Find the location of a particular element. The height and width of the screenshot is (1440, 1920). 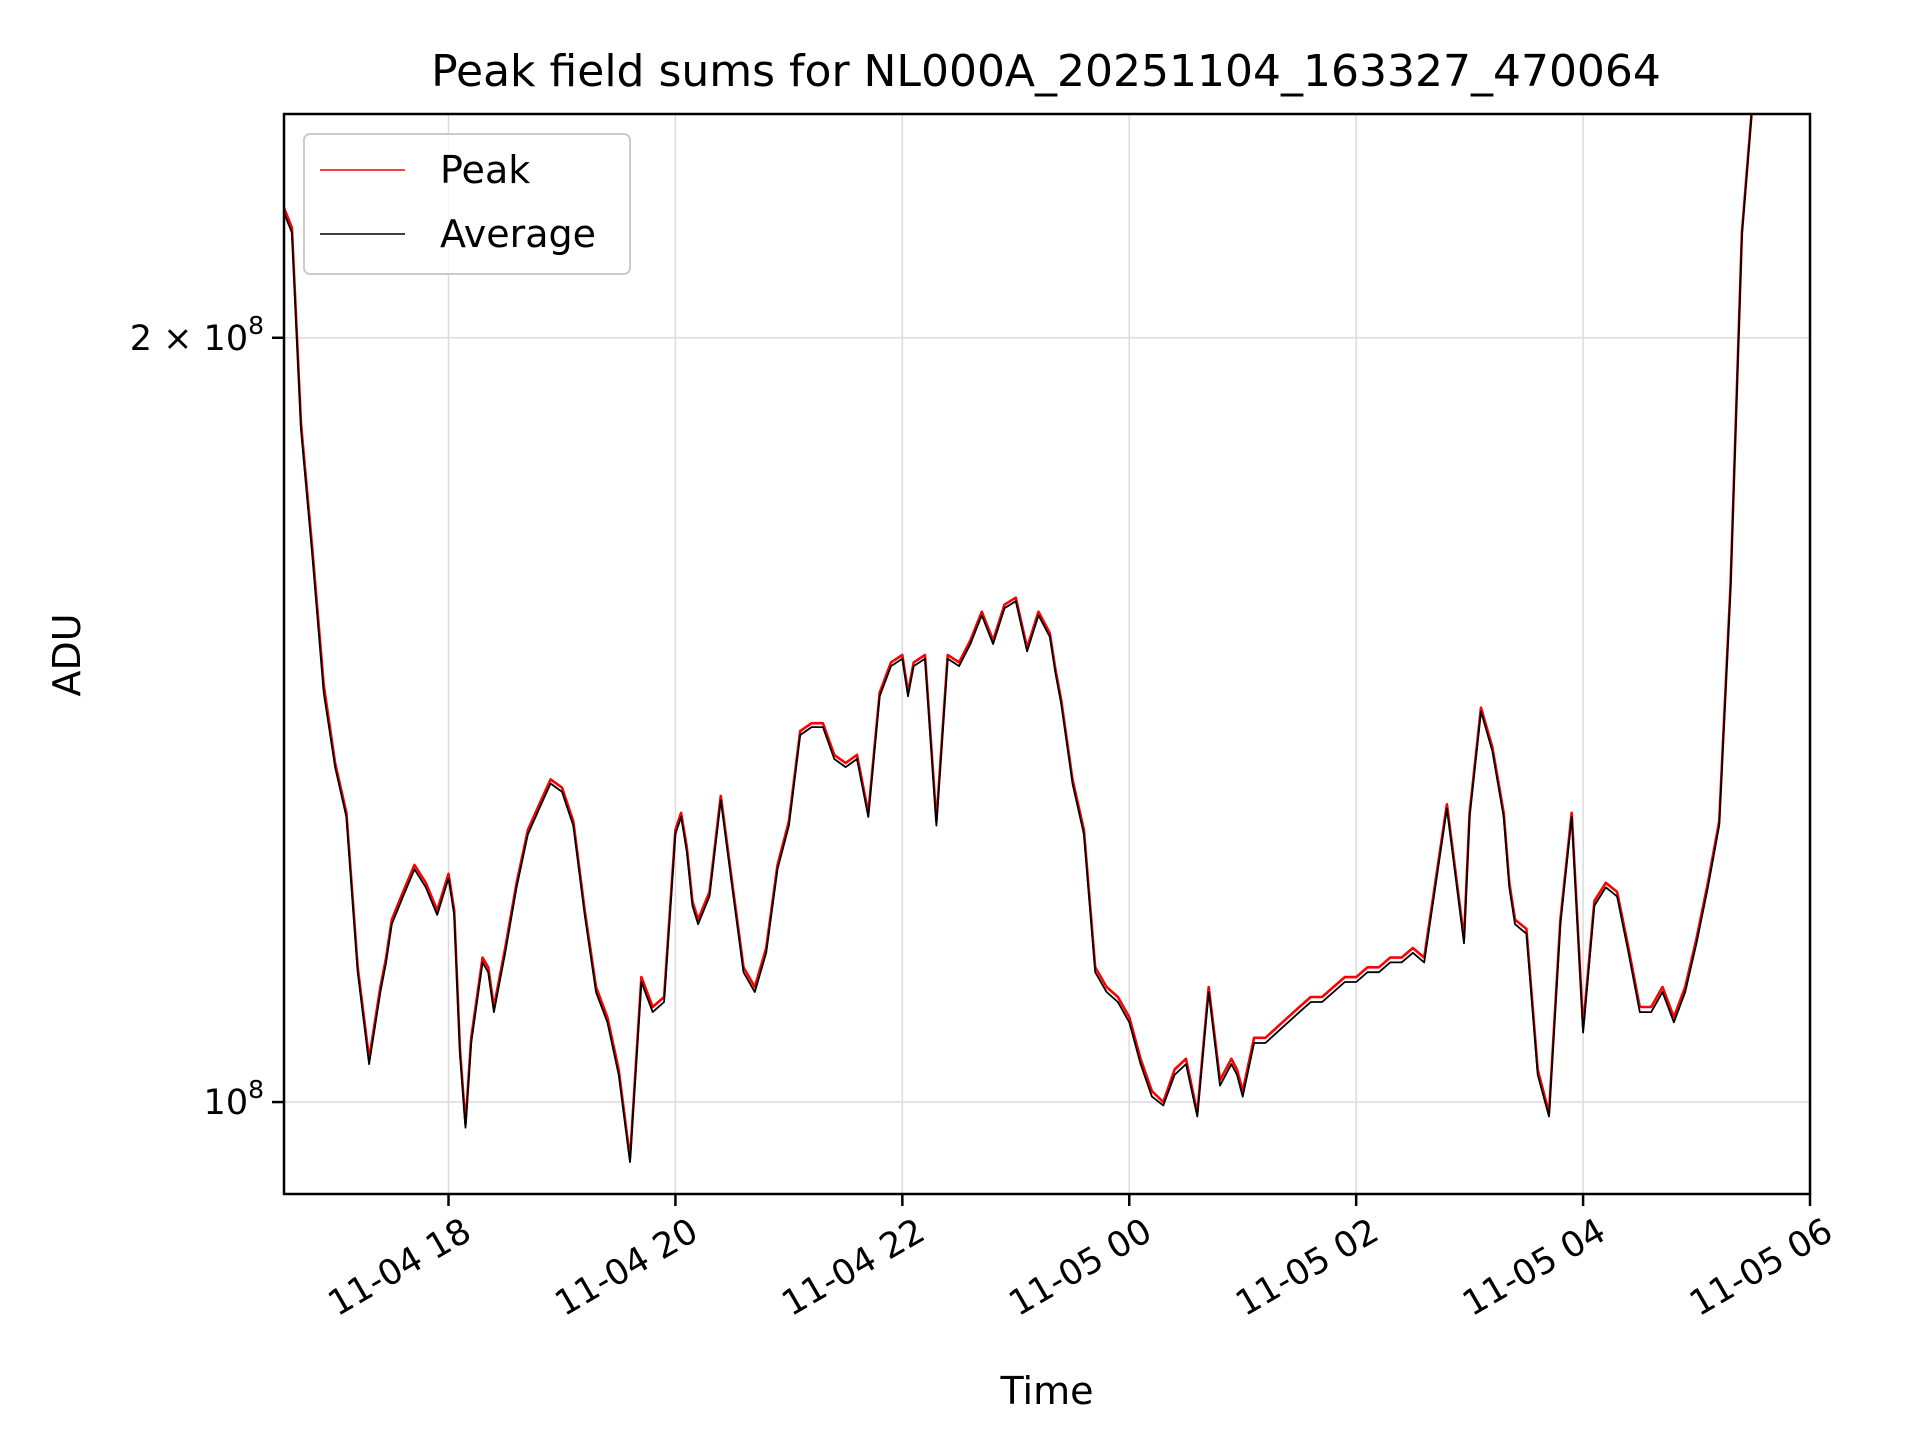

y-tick-label: 108 is located at coordinates (234, 1099).